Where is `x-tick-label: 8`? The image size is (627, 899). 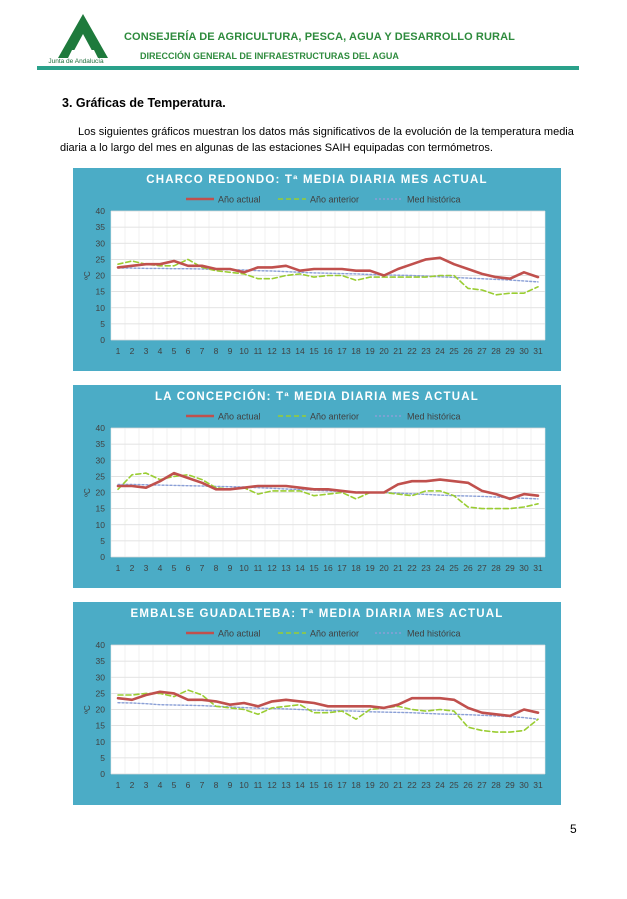 x-tick-label: 8 is located at coordinates (216, 351).